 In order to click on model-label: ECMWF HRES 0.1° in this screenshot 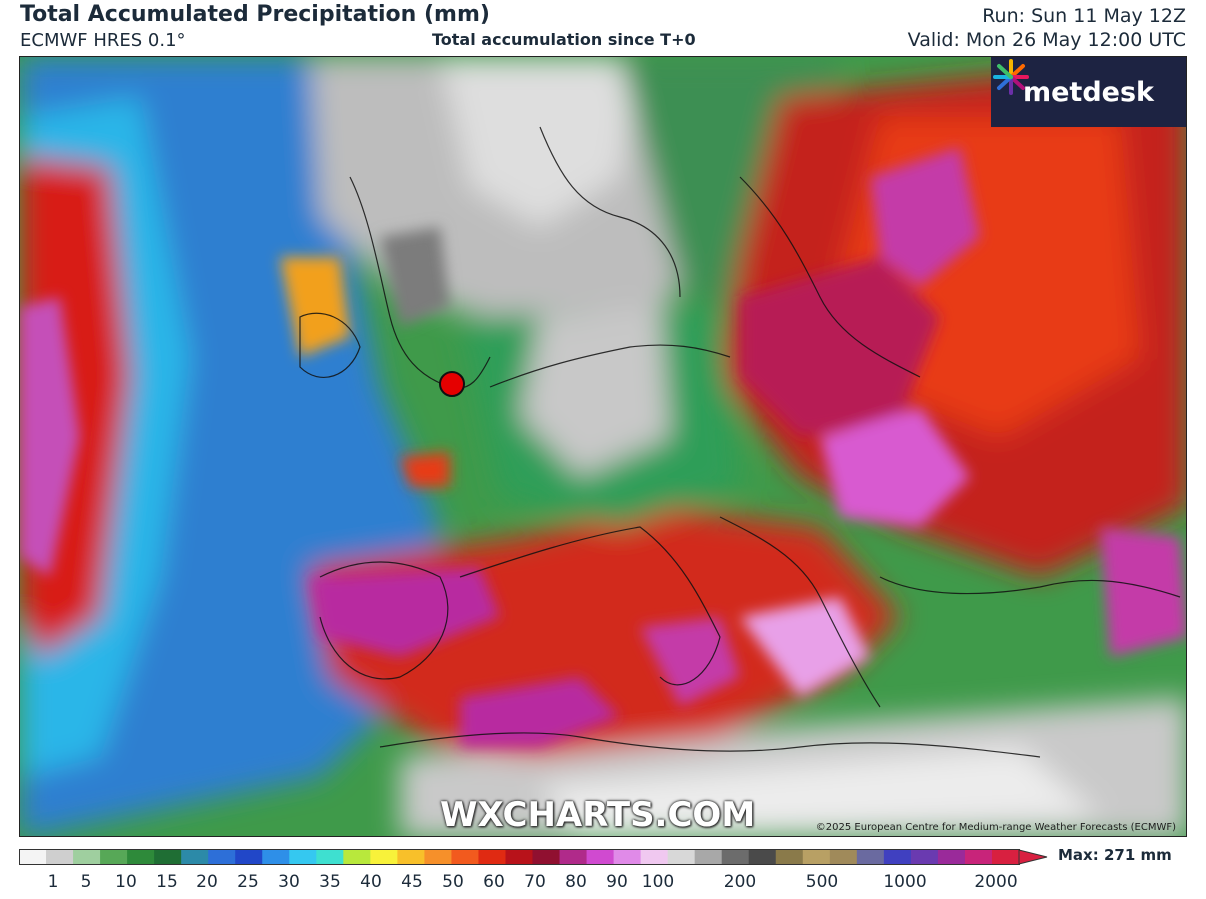, I will do `click(103, 40)`.